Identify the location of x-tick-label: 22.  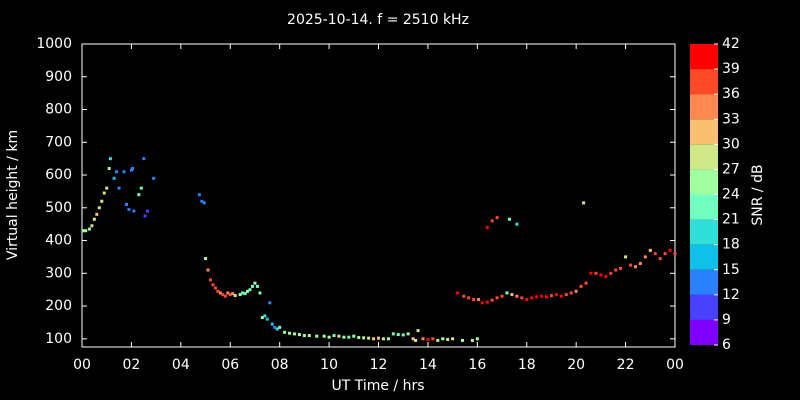
(626, 365).